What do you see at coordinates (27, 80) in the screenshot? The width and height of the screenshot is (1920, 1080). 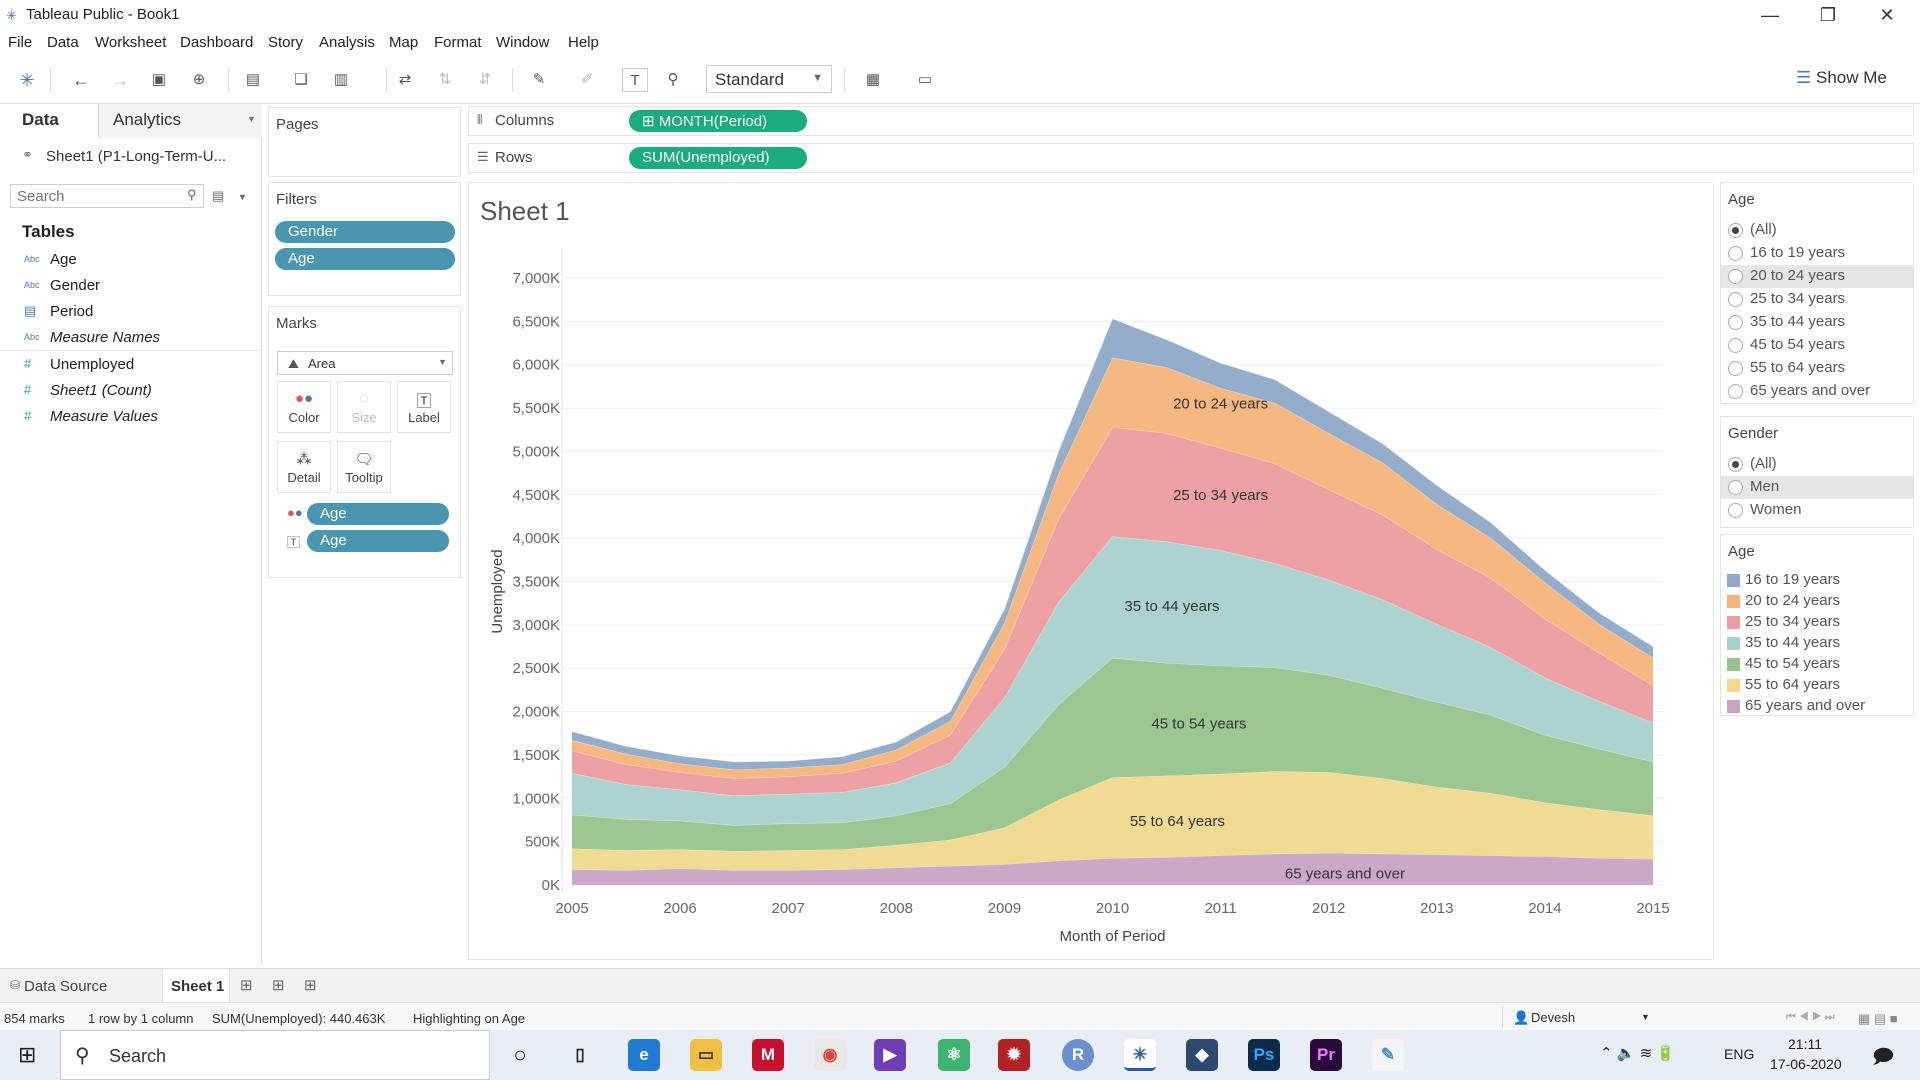 I see `tableau-logo-icon: ✳` at bounding box center [27, 80].